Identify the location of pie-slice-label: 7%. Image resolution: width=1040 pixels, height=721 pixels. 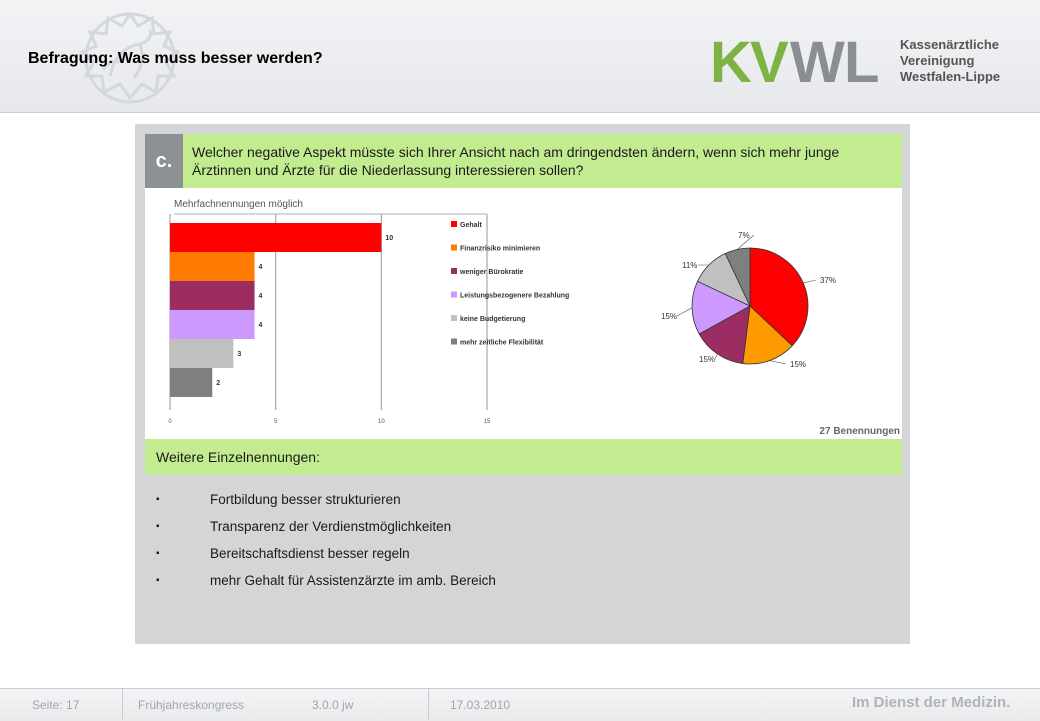
(744, 235).